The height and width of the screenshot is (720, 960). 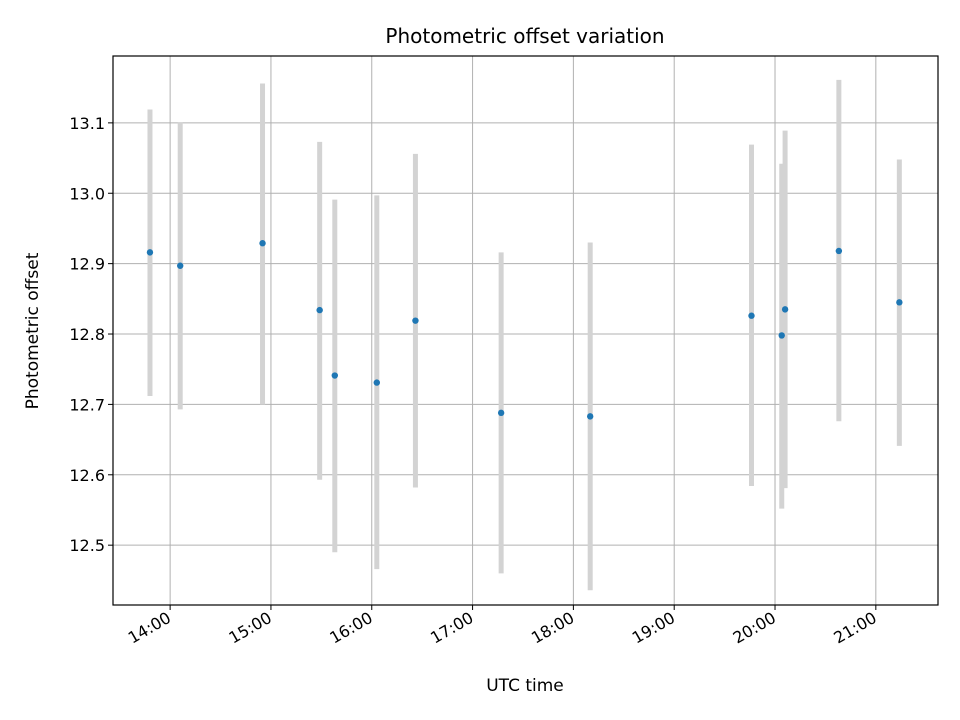 I want to click on chart-title: Photometric offset variation, so click(x=524, y=36).